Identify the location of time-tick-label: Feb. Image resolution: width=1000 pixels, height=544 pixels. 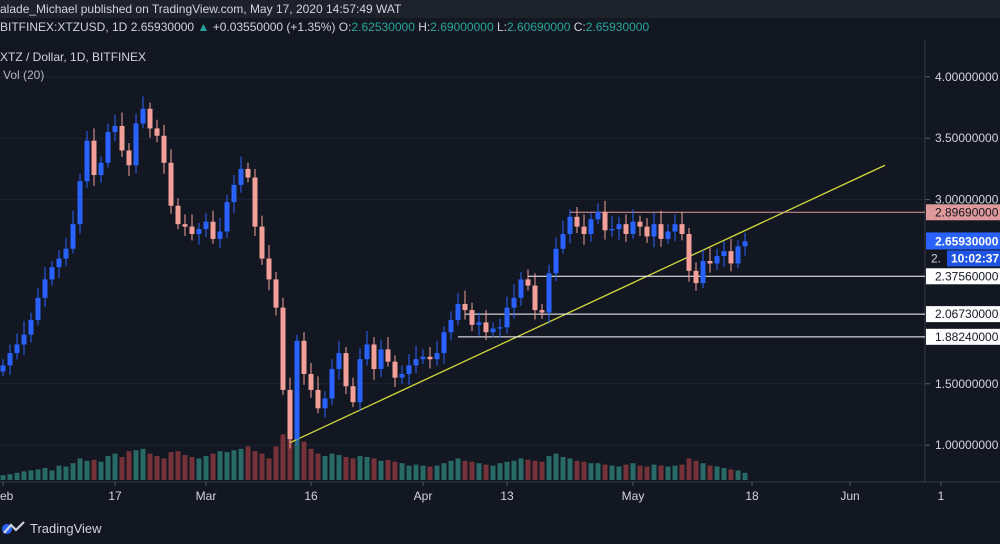
(7, 496).